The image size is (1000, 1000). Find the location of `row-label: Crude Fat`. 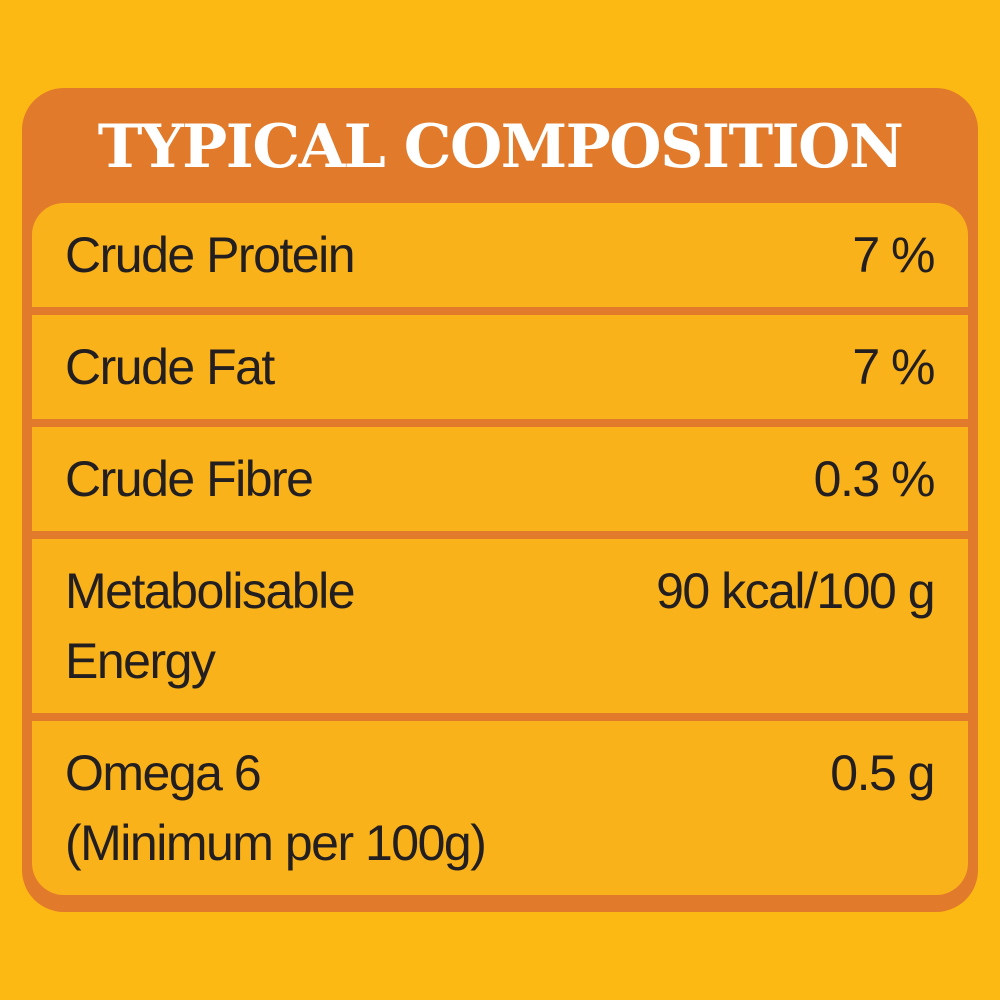

row-label: Crude Fat is located at coordinates (170, 367).